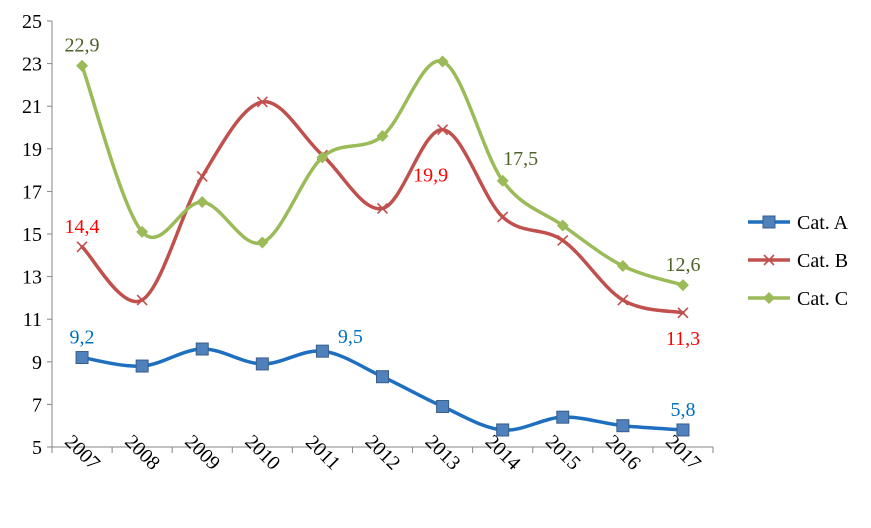  I want to click on data-label: 17,5, so click(520, 159).